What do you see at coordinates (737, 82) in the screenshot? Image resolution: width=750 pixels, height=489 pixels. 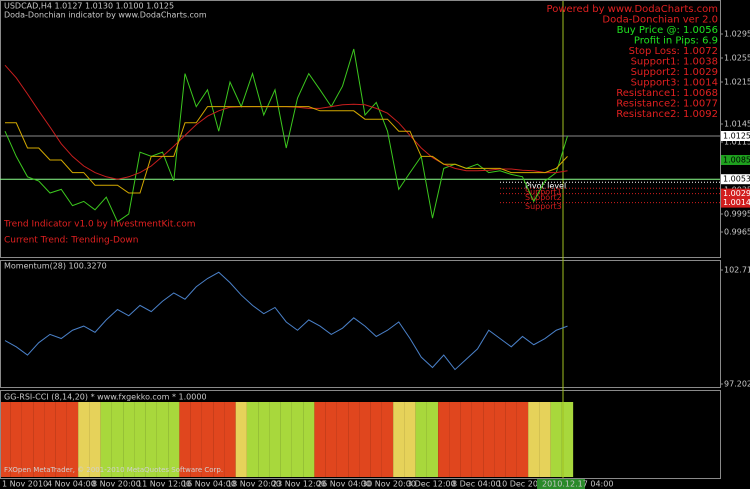 I see `y-tick-label: 1.0215` at bounding box center [737, 82].